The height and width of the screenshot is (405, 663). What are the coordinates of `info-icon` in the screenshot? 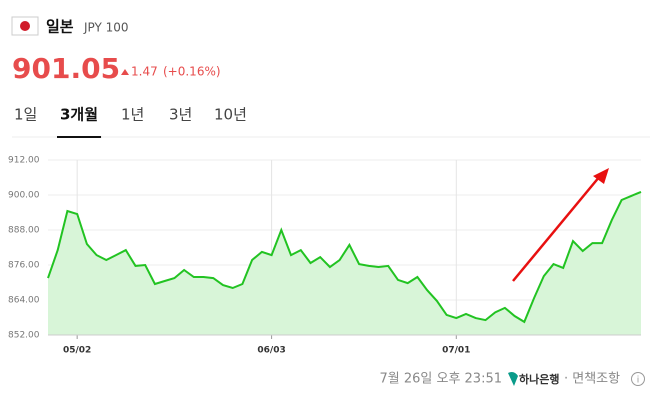 It's located at (638, 379).